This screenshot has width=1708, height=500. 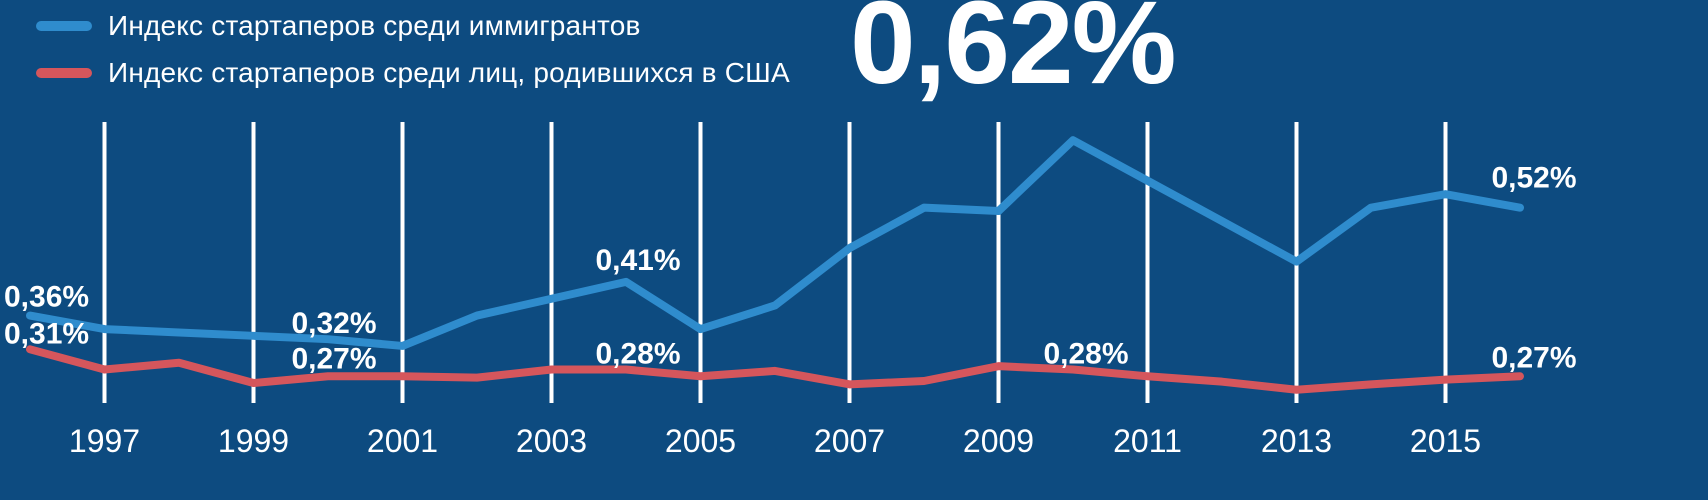 I want to click on data-label-natives-1996: 0,31%, so click(x=46, y=333).